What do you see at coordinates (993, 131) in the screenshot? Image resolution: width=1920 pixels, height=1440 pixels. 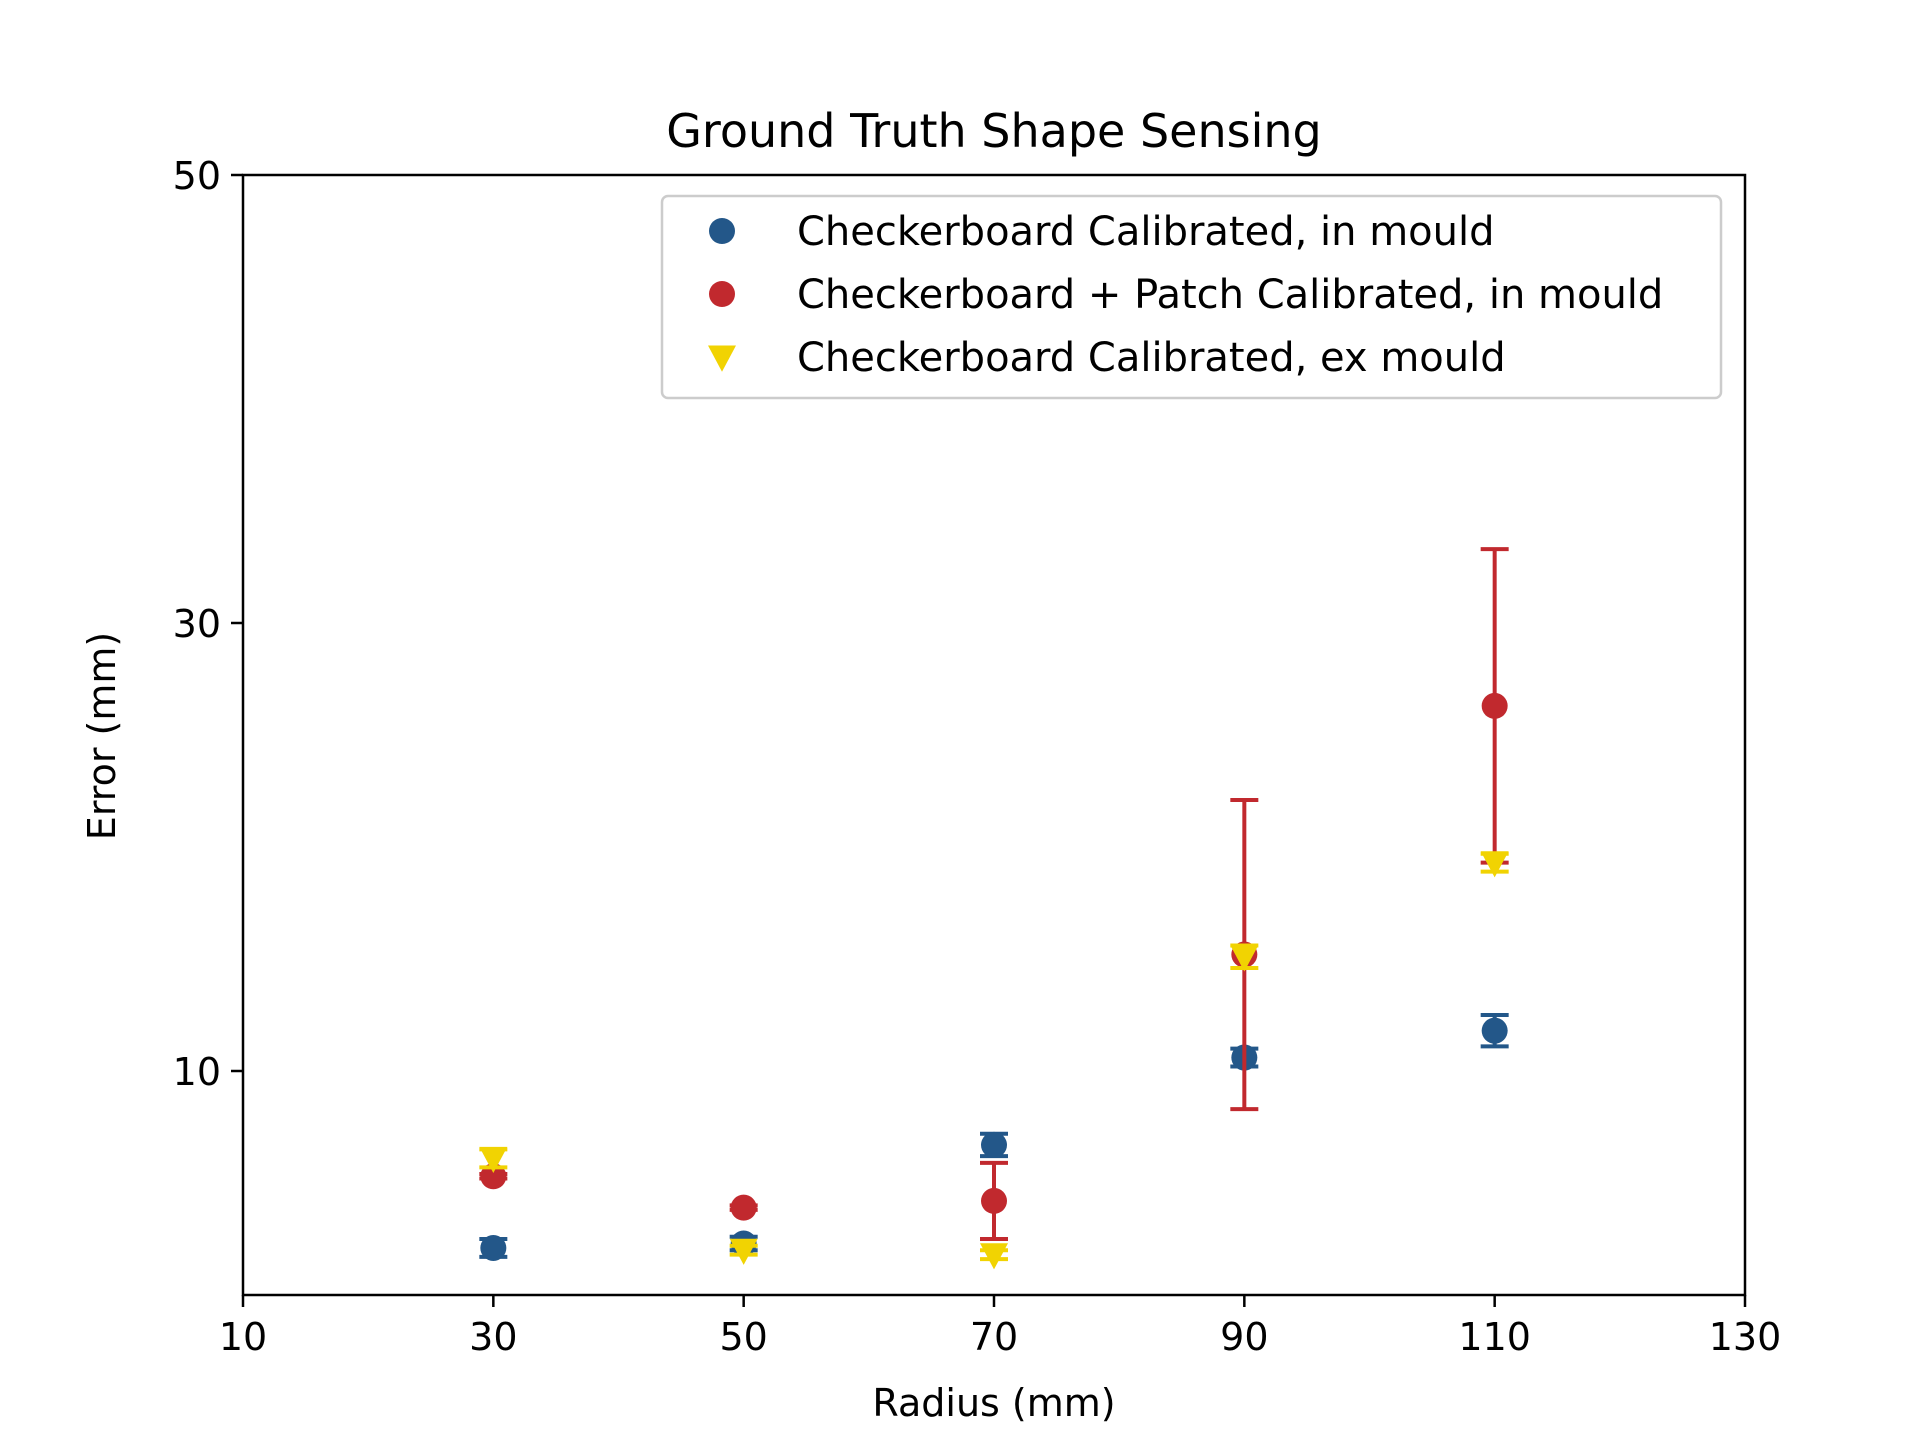 I see `chart-title: Ground Truth Shape Sensing` at bounding box center [993, 131].